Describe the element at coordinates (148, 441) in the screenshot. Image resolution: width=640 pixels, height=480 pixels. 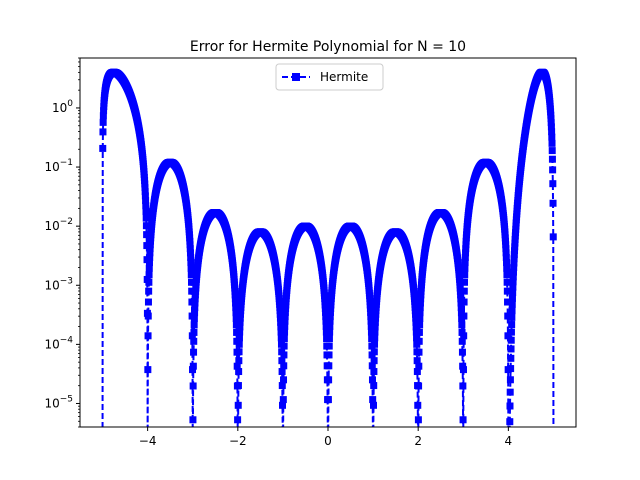
I see `x-tick-label: −4` at that location.